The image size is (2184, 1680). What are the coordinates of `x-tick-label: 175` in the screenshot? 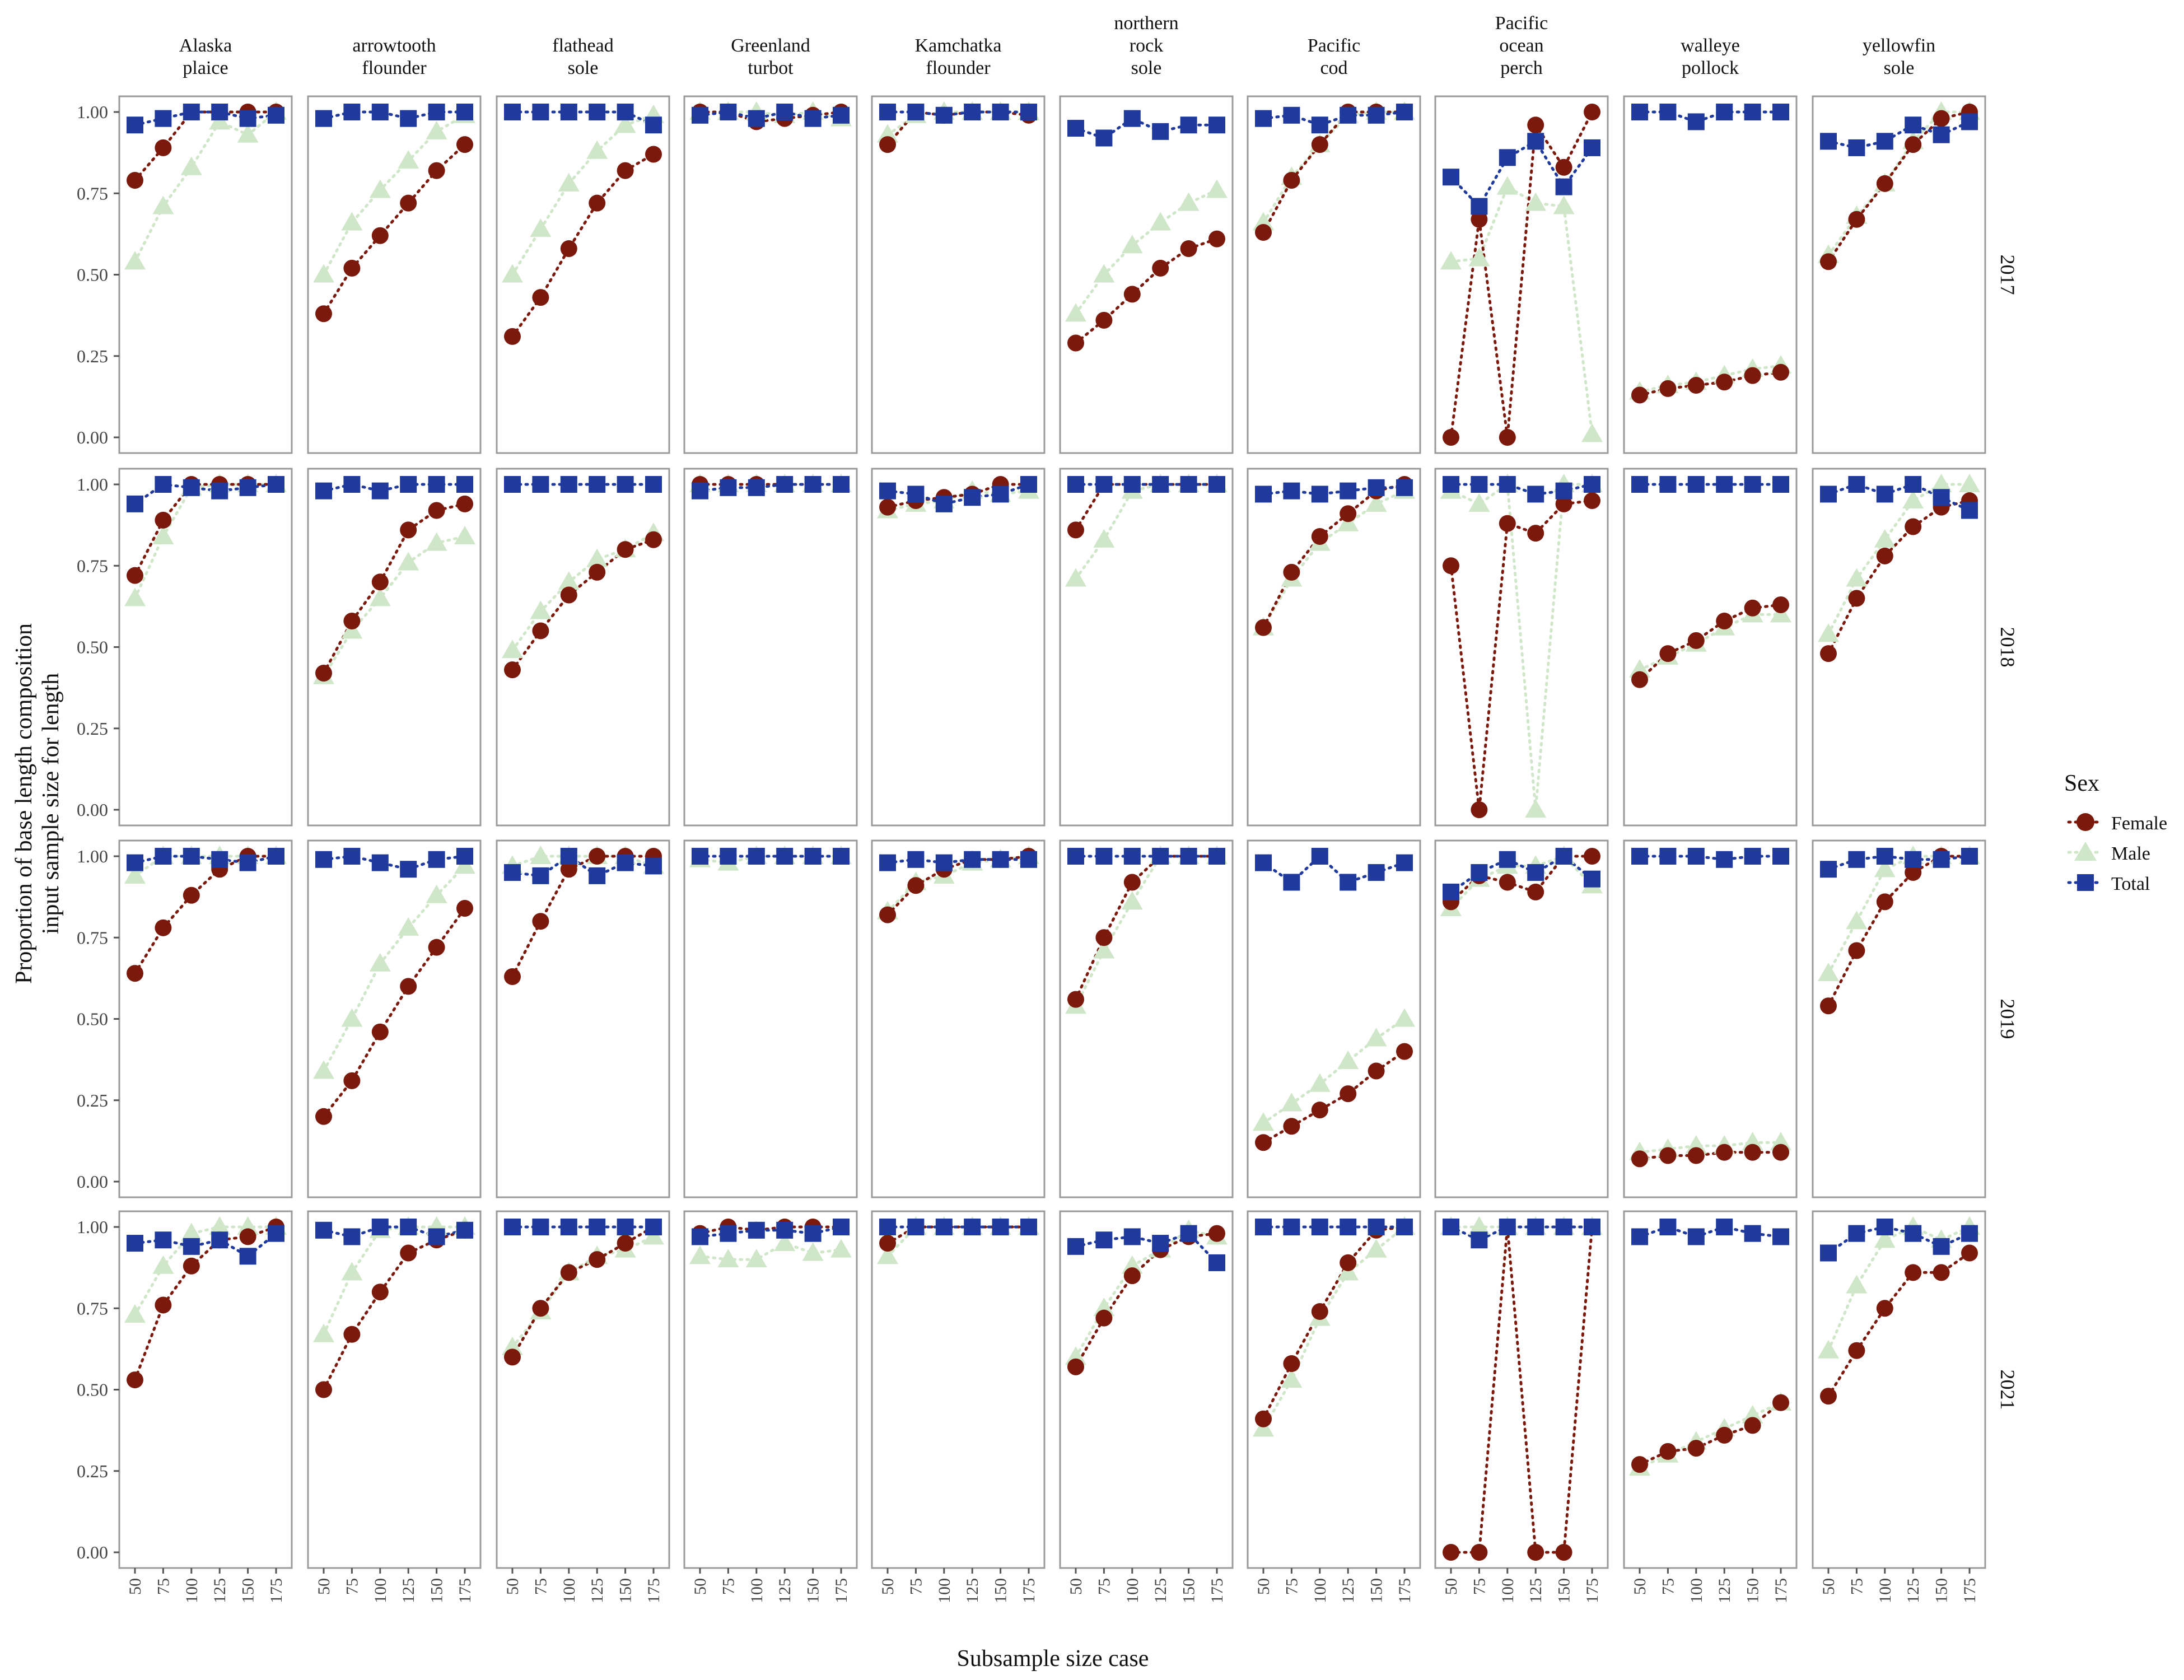 It's located at (276, 1591).